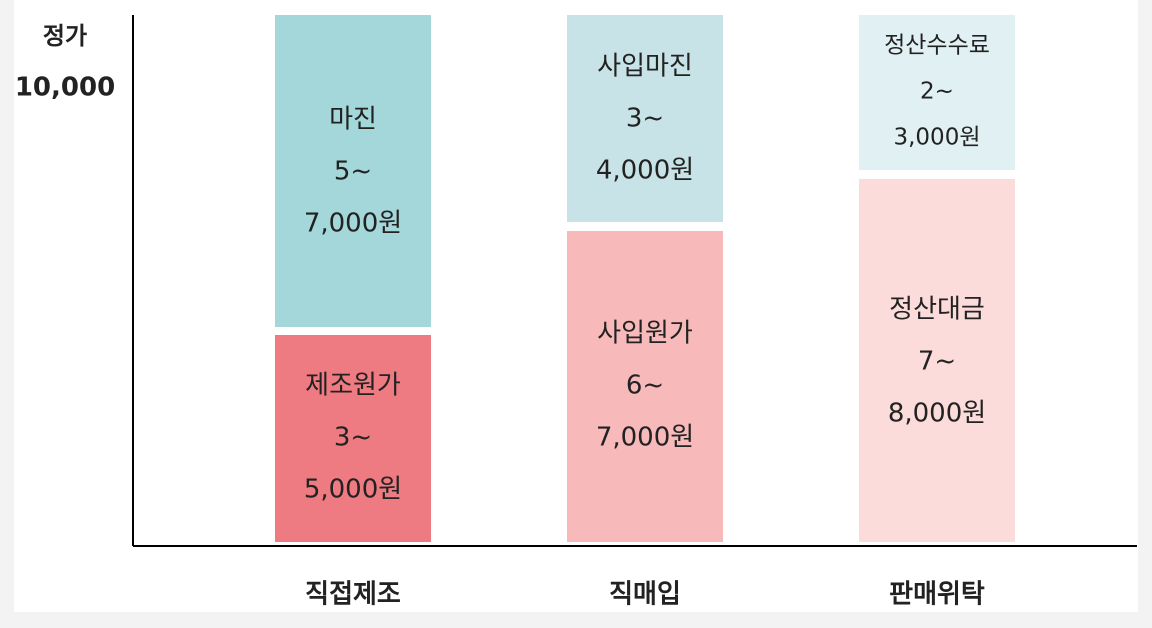 The image size is (1152, 628). Describe the element at coordinates (645, 171) in the screenshot. I see `segment-label: 4,000원` at that location.